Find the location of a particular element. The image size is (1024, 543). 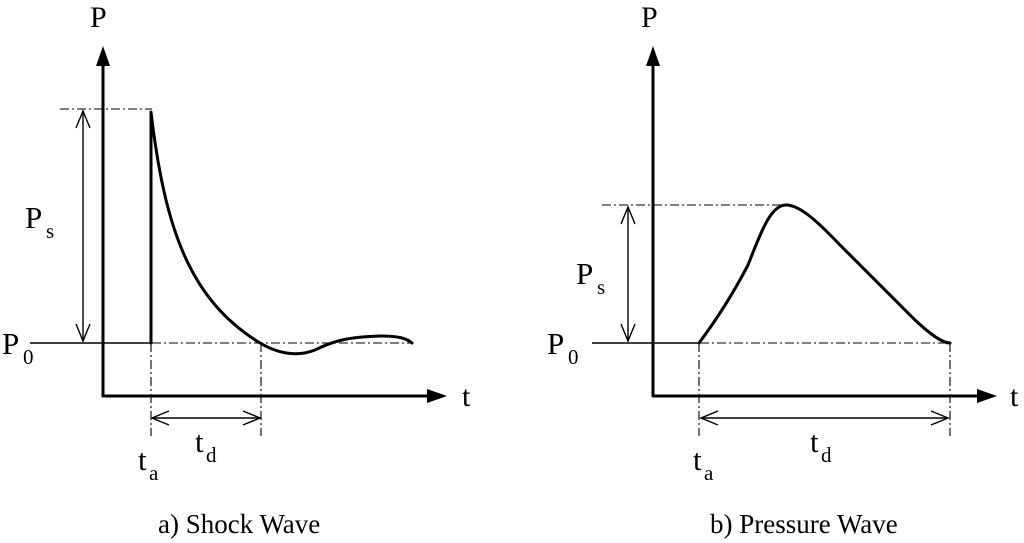

shock-x-axis-arrowhead is located at coordinates (437, 396).